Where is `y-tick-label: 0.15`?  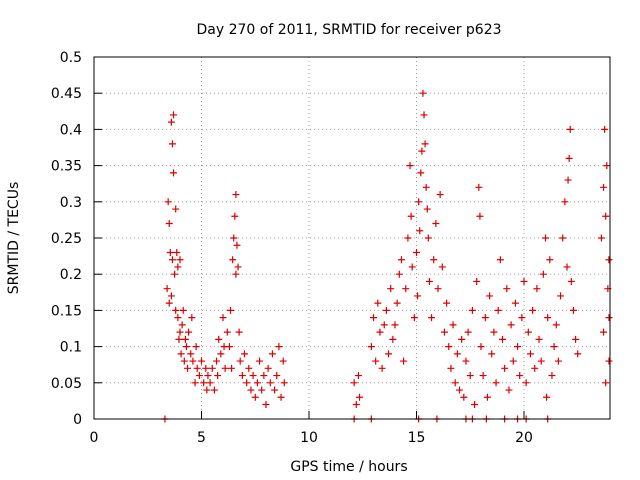 y-tick-label: 0.15 is located at coordinates (66, 311).